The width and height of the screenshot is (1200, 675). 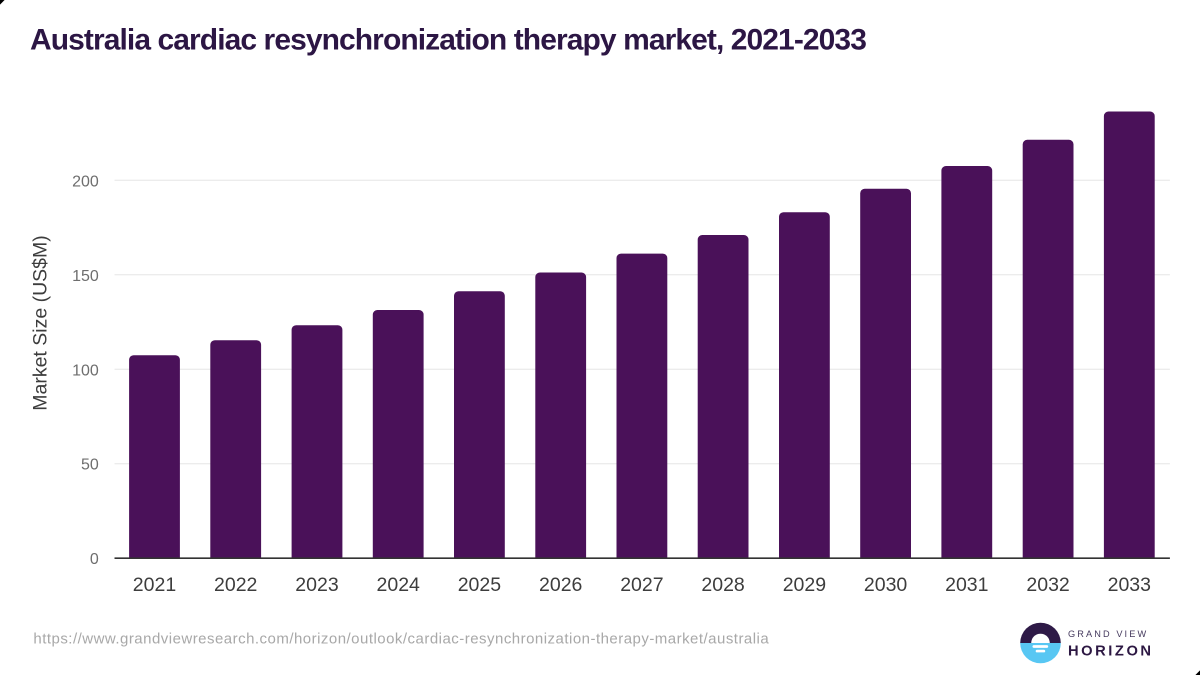 What do you see at coordinates (722, 585) in the screenshot?
I see `svg-text: 2028` at bounding box center [722, 585].